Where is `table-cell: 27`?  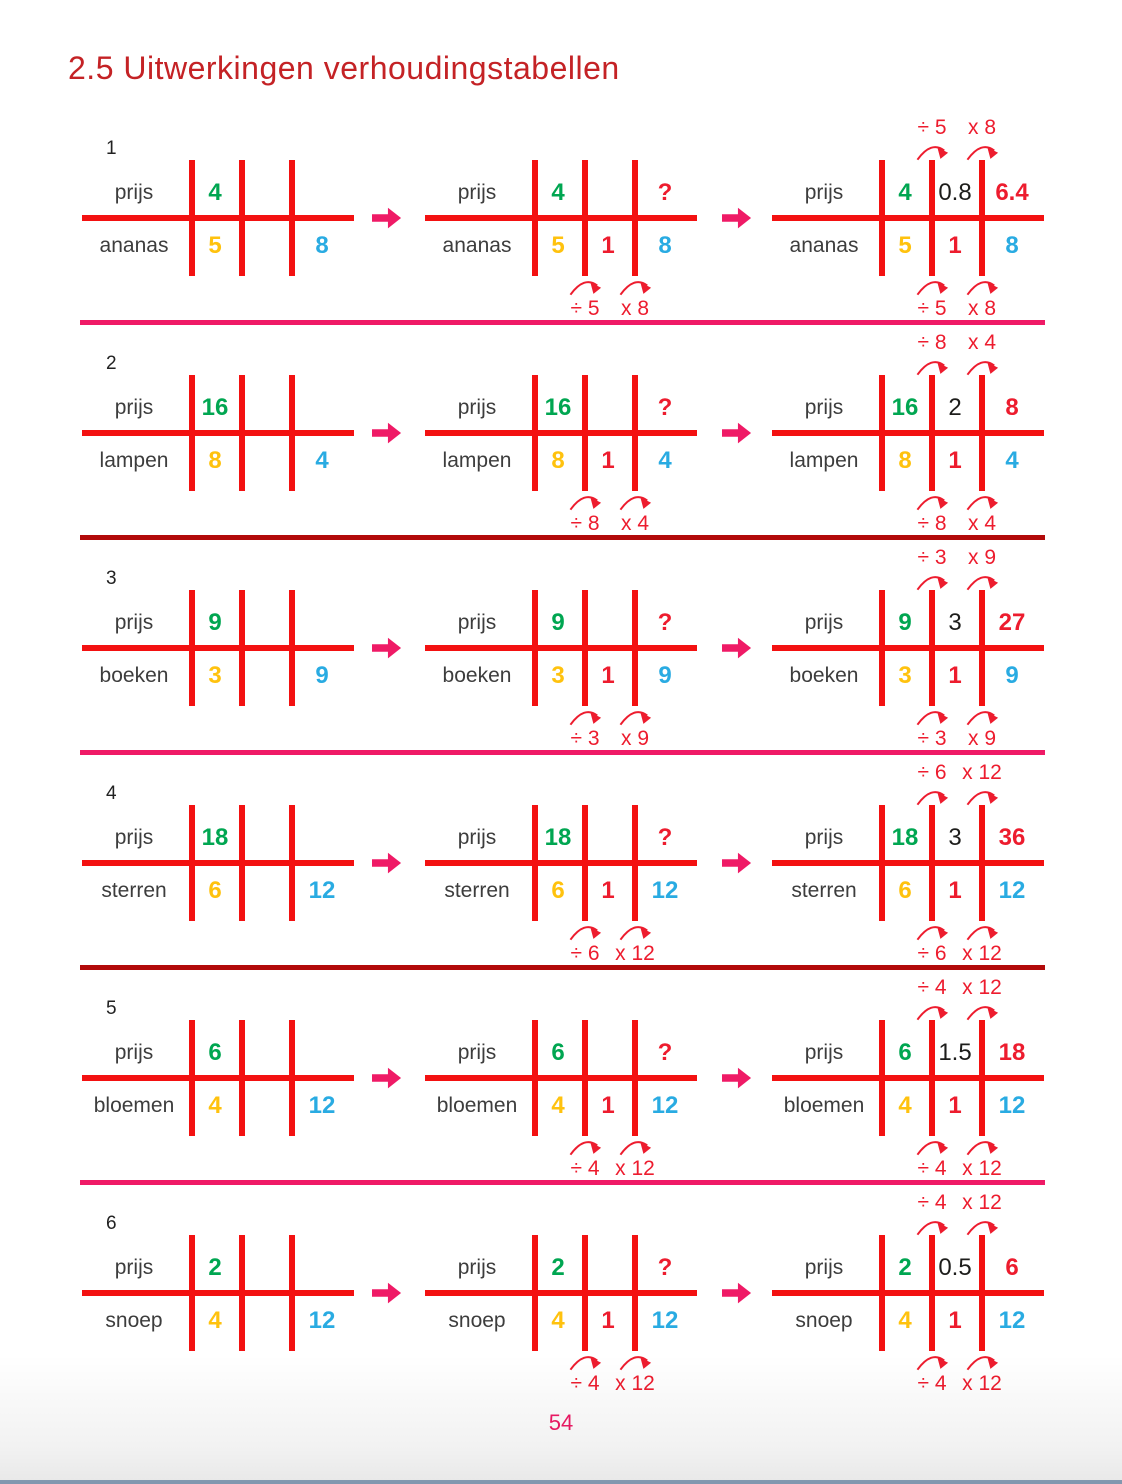
table-cell: 27 is located at coordinates (1012, 622).